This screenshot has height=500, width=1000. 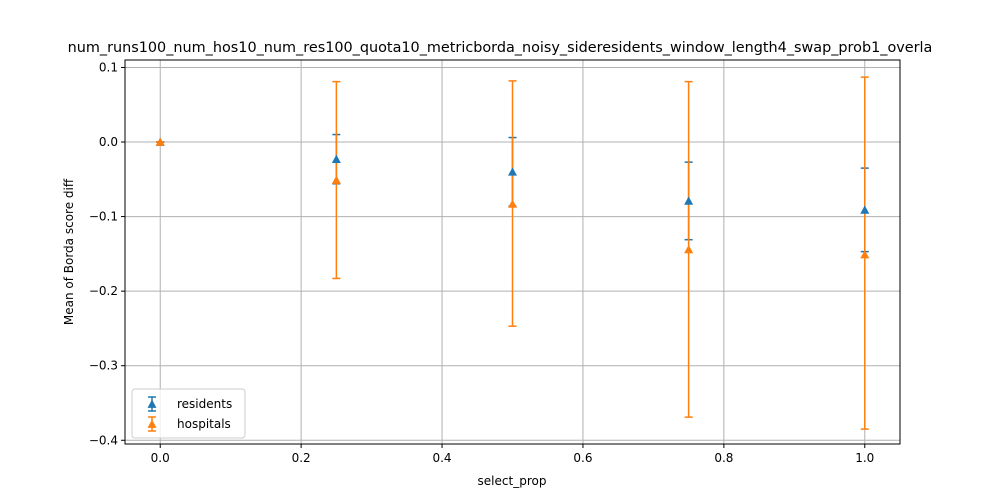 What do you see at coordinates (108, 142) in the screenshot?
I see `y-tick-label: 0.0` at bounding box center [108, 142].